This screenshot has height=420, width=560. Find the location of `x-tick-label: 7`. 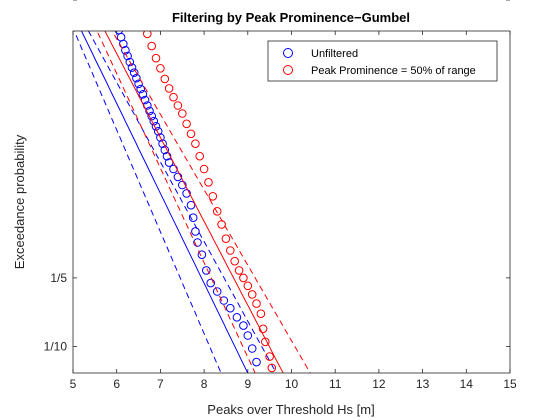

x-tick-label: 7 is located at coordinates (160, 384).